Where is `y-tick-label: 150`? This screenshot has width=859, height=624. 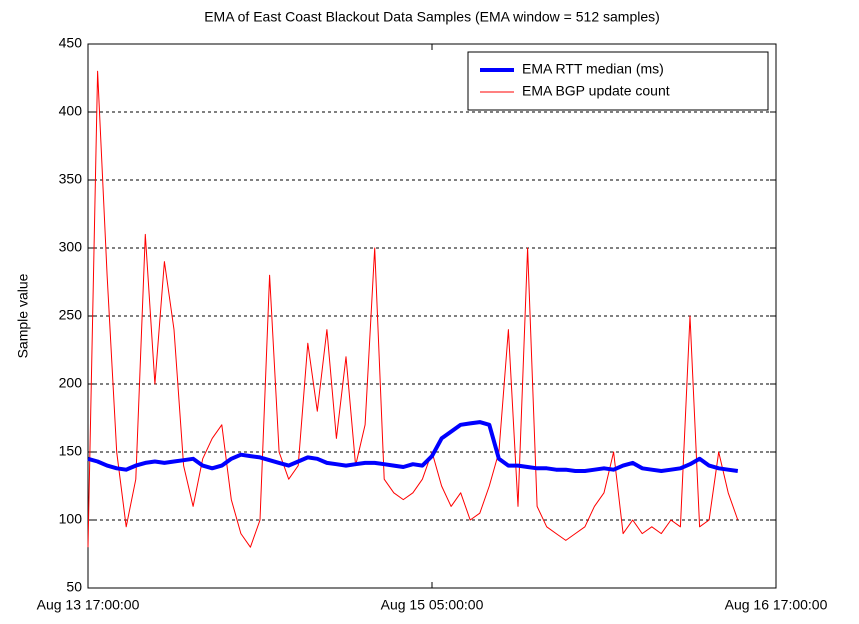
y-tick-label: 150 is located at coordinates (71, 451).